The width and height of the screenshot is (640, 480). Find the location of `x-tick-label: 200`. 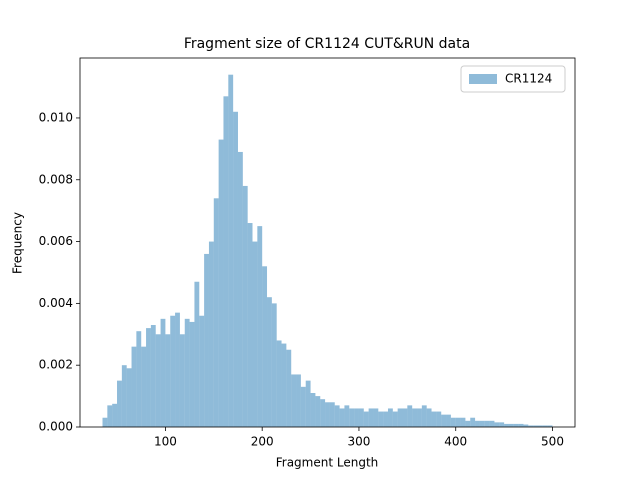

x-tick-label: 200 is located at coordinates (262, 442).